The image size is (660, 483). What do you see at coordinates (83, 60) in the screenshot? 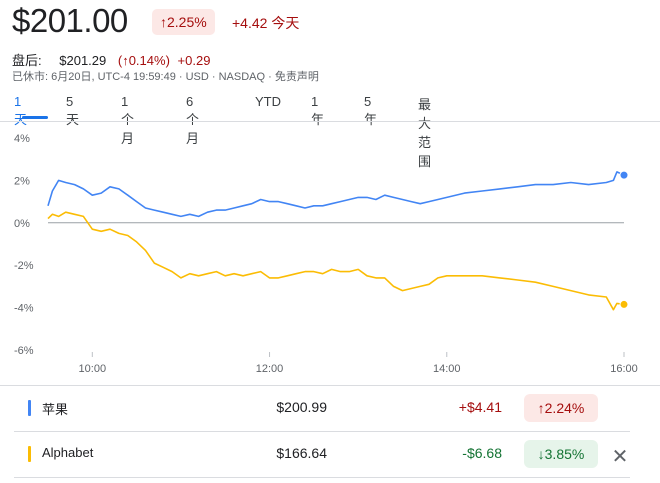
I see `after-hours-price: $201.29` at bounding box center [83, 60].